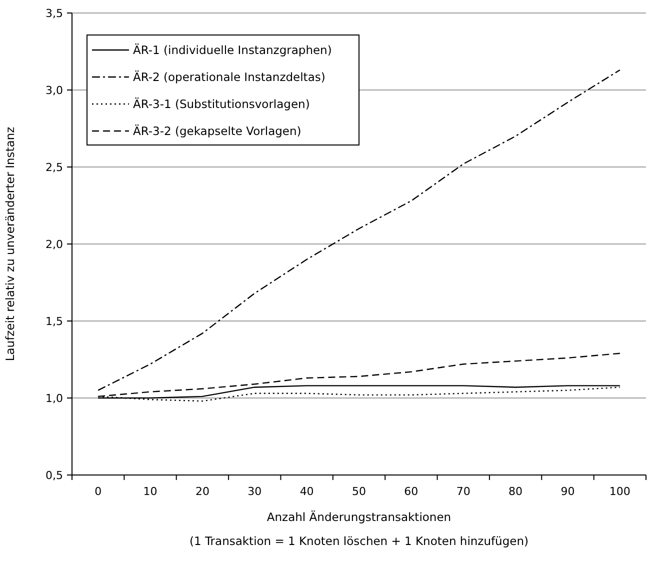  I want to click on x-tick-label: 80, so click(515, 491).